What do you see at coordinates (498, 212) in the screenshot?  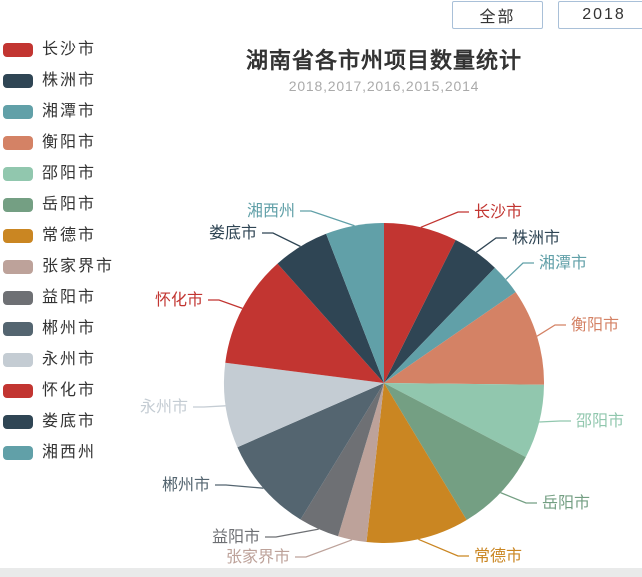 I see `pie-label: 长沙市` at bounding box center [498, 212].